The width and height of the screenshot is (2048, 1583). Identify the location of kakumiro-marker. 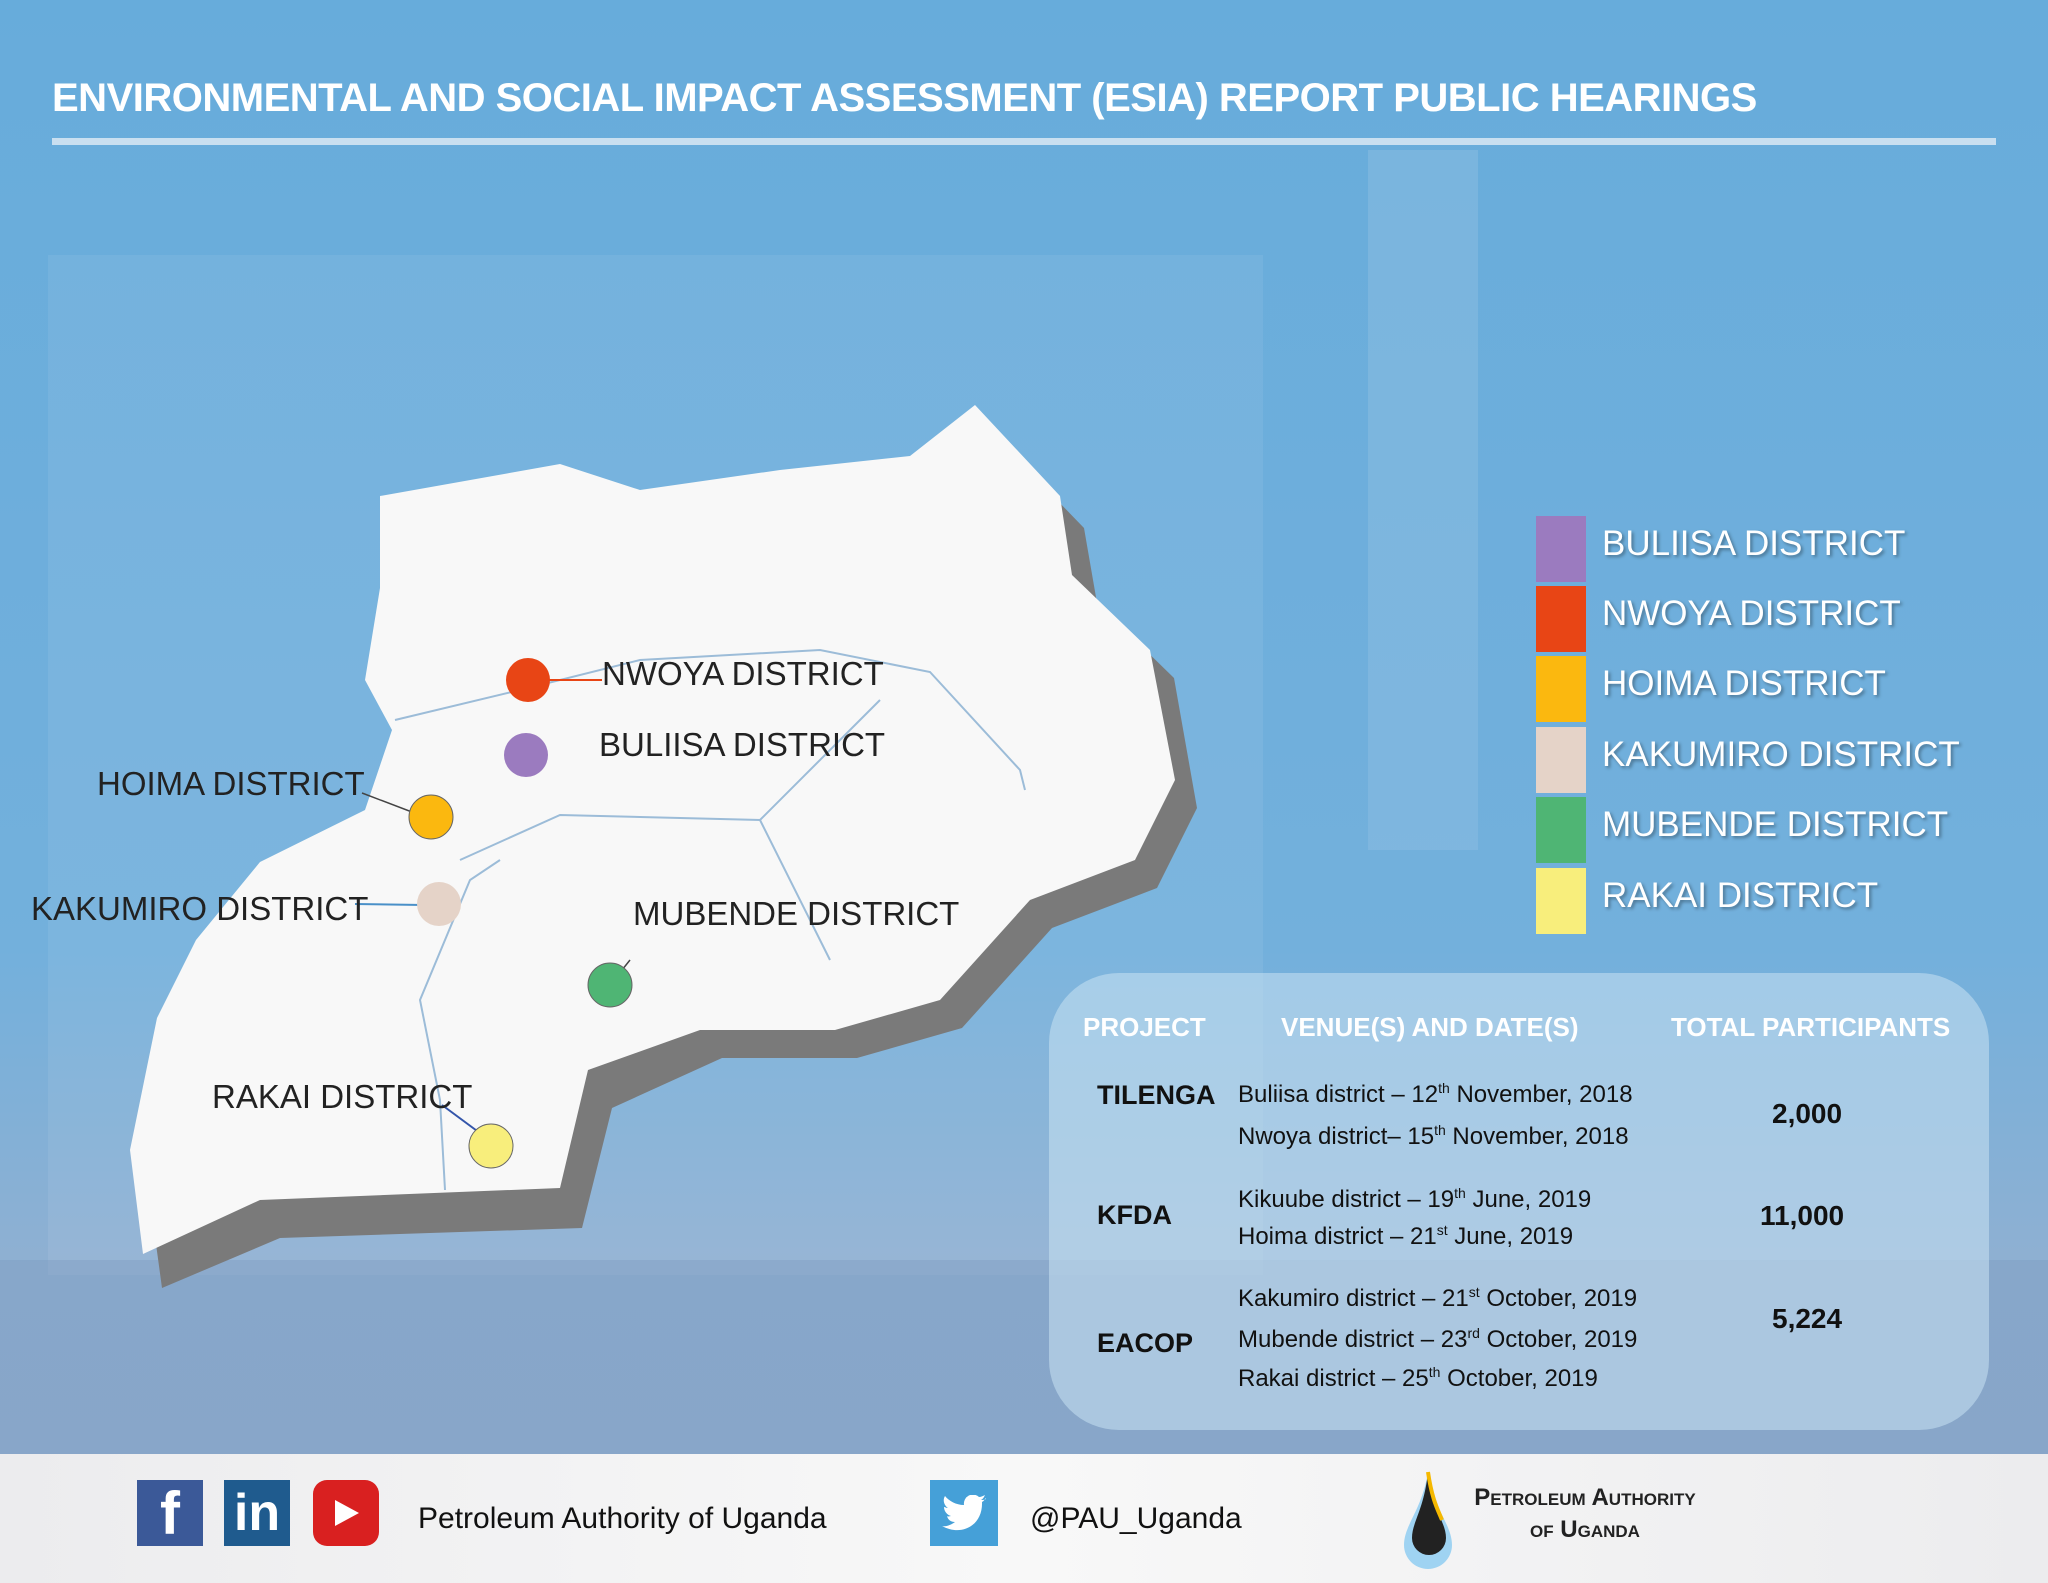
(439, 904).